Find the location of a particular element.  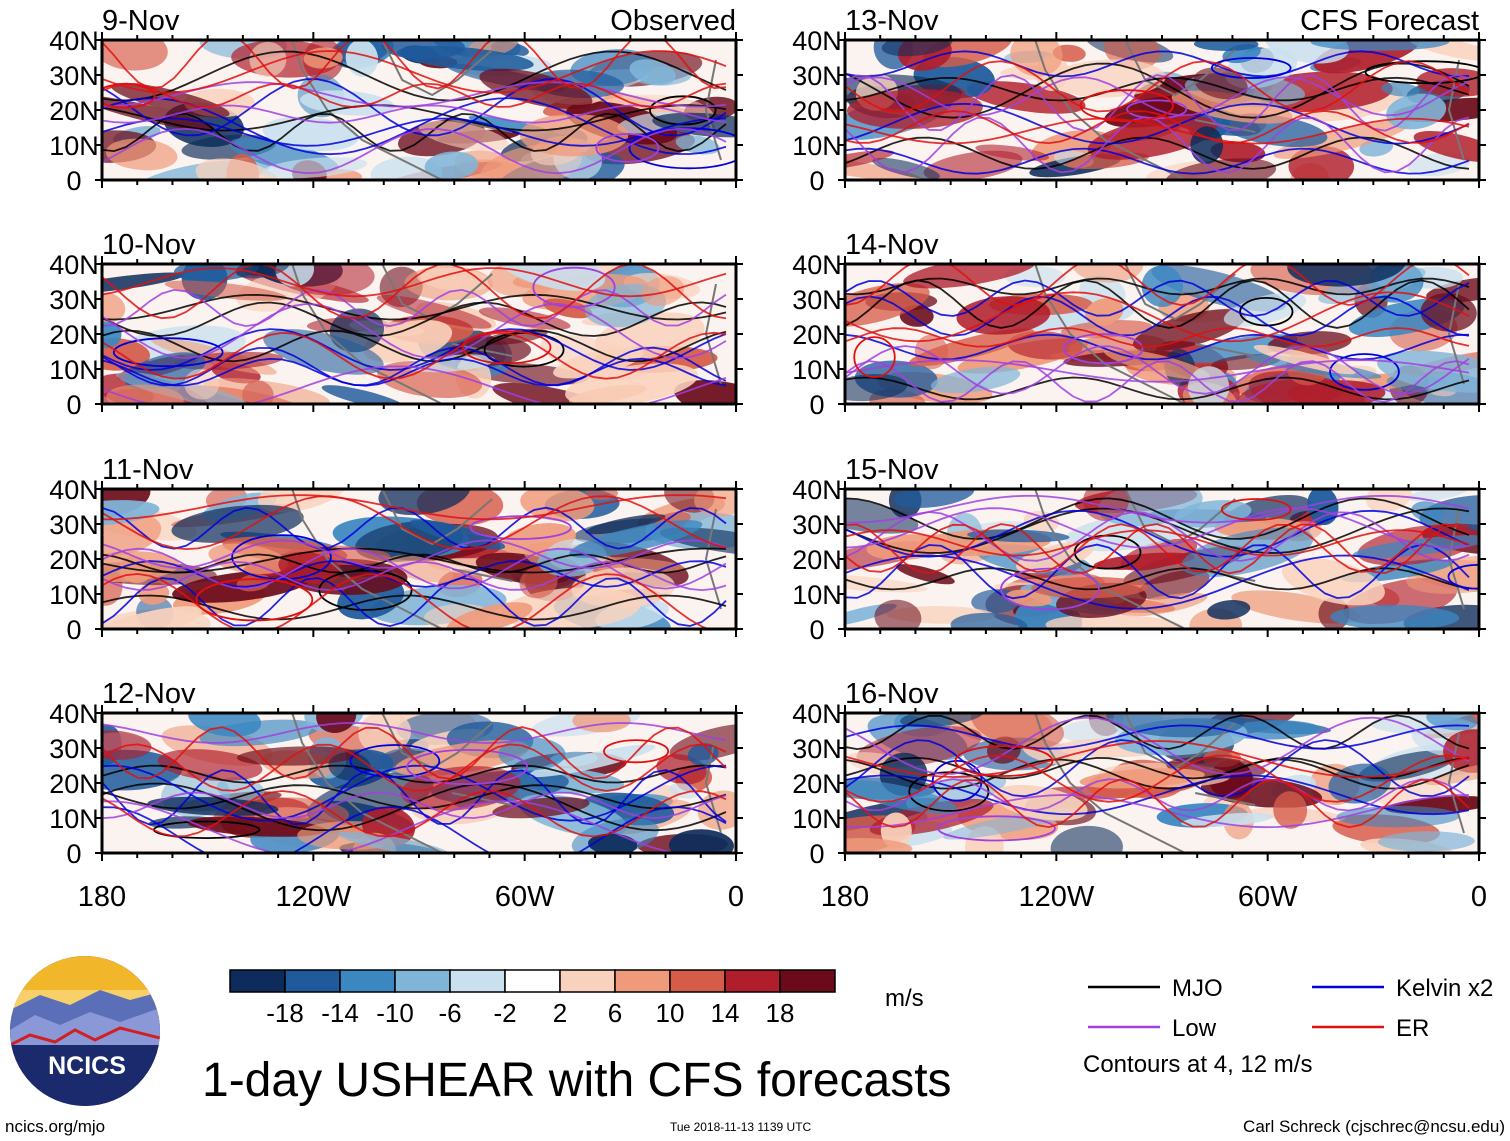

panel-date: 10-Nov is located at coordinates (149, 245).